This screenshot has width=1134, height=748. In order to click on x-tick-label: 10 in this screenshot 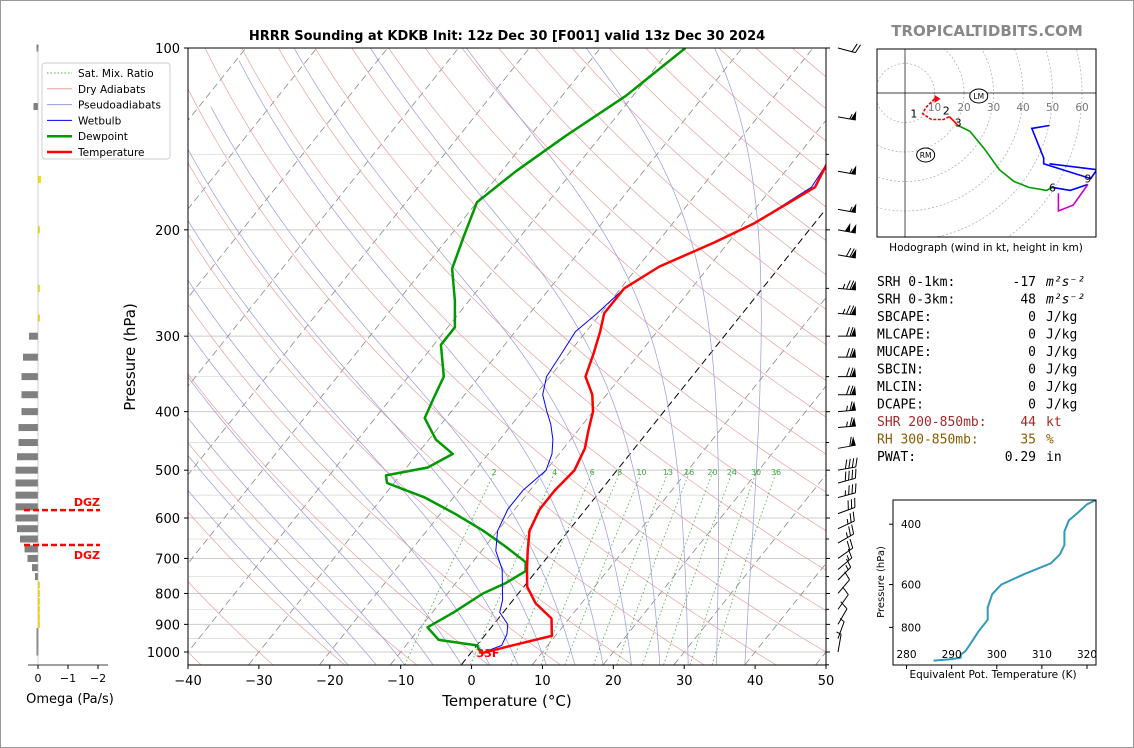, I will do `click(542, 681)`.